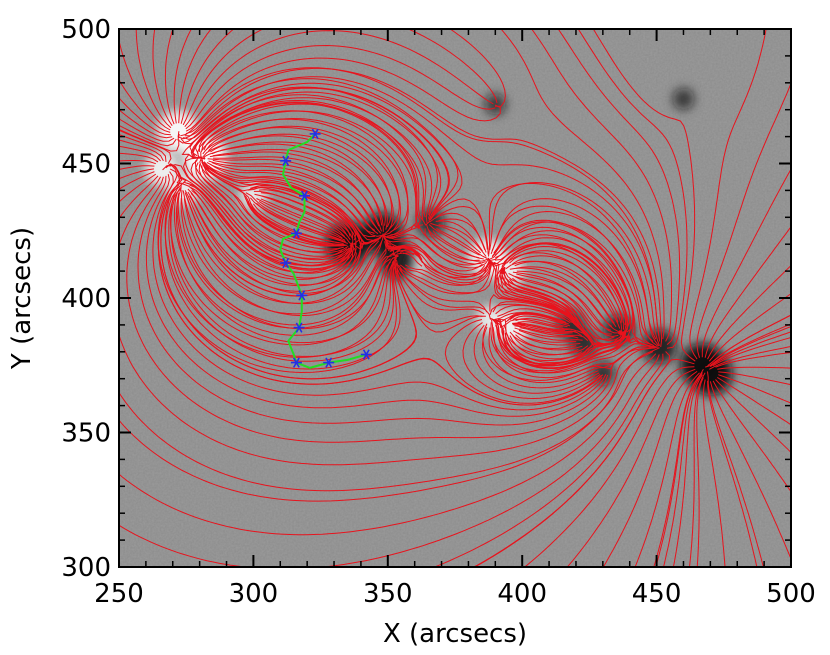 The height and width of the screenshot is (655, 830). Describe the element at coordinates (455, 634) in the screenshot. I see `x-axis-title: X (arcsecs)` at that location.